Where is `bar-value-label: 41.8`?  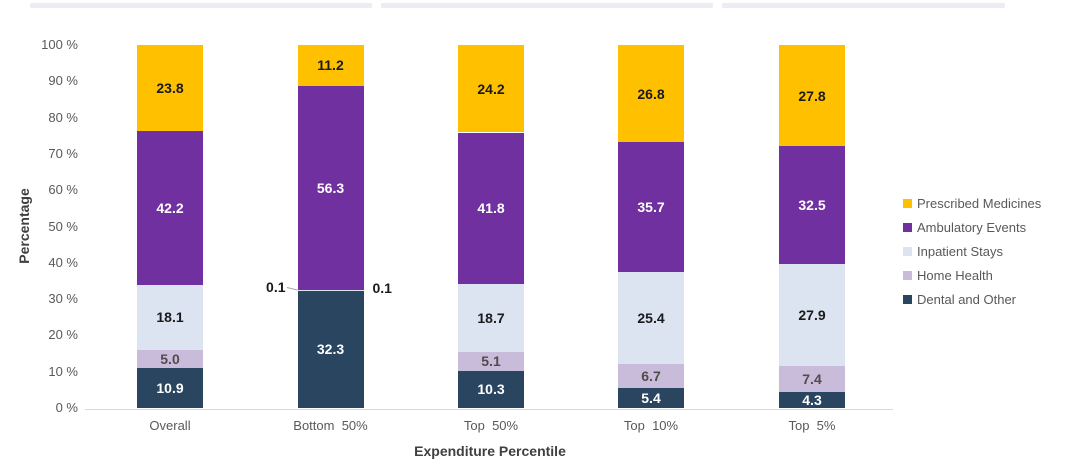
bar-value-label: 41.8 is located at coordinates (491, 208).